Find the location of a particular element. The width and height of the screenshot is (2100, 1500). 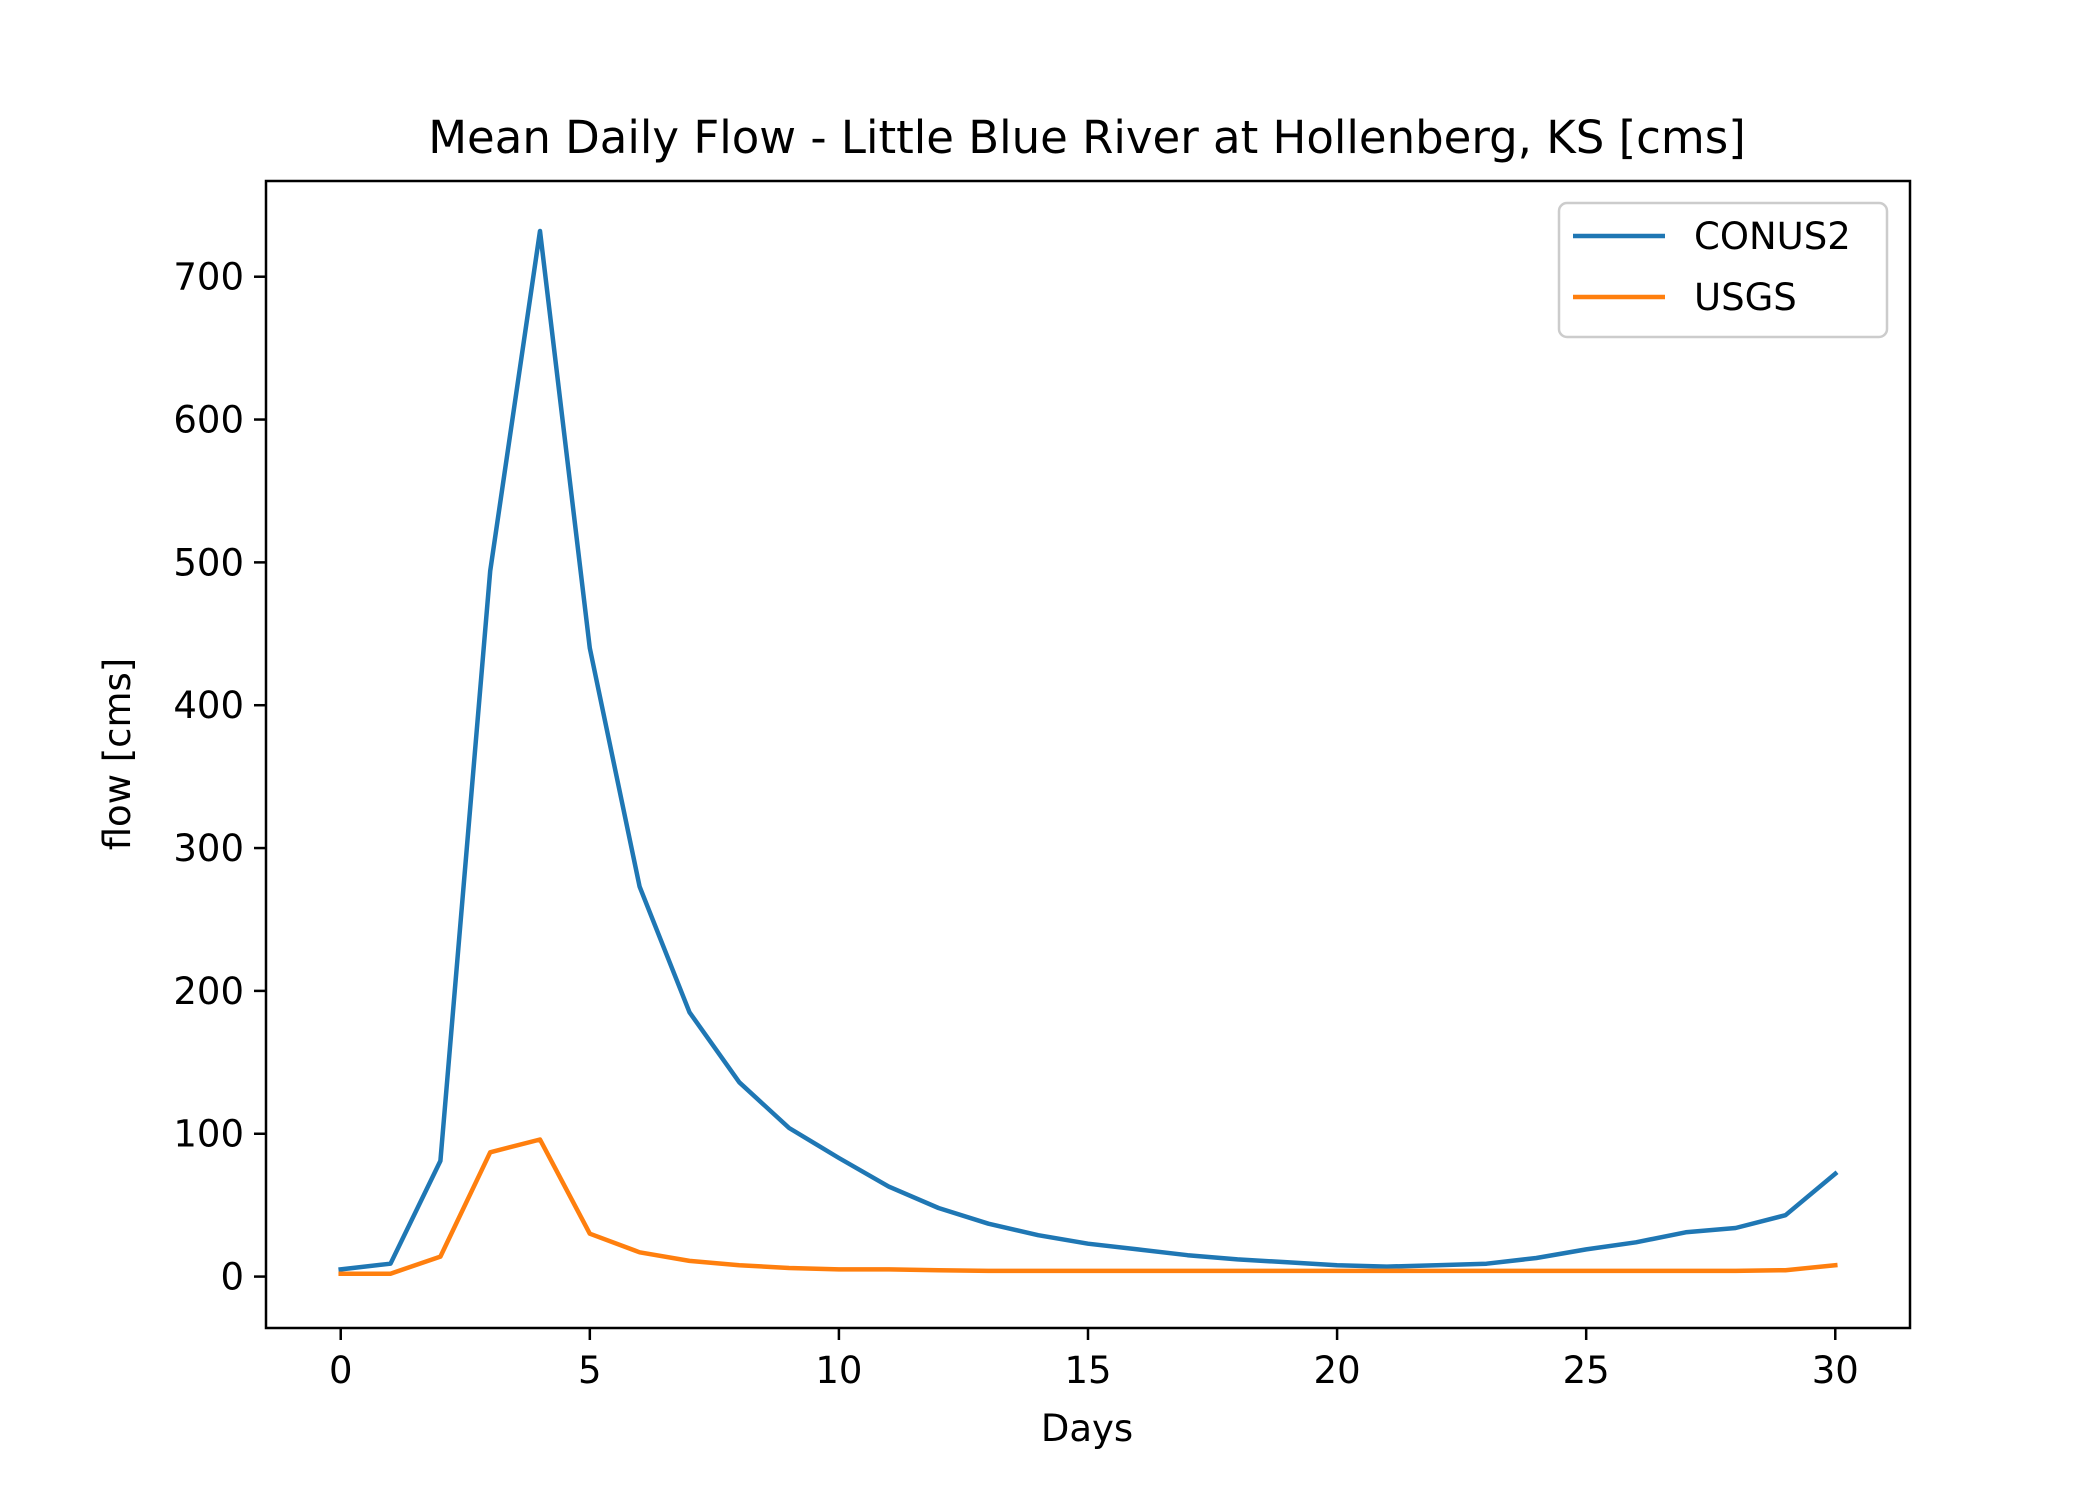

x-axis-ticks: 0 5 10 15 20 25 30 is located at coordinates (1094, 1360).